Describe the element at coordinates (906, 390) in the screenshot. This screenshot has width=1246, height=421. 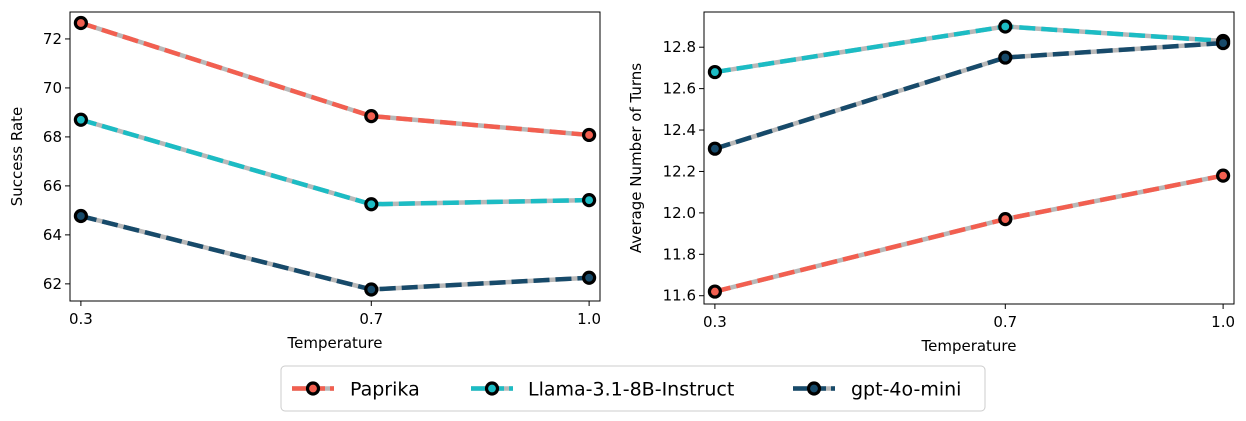
I see `legend-label: gpt-4o-mini` at that location.